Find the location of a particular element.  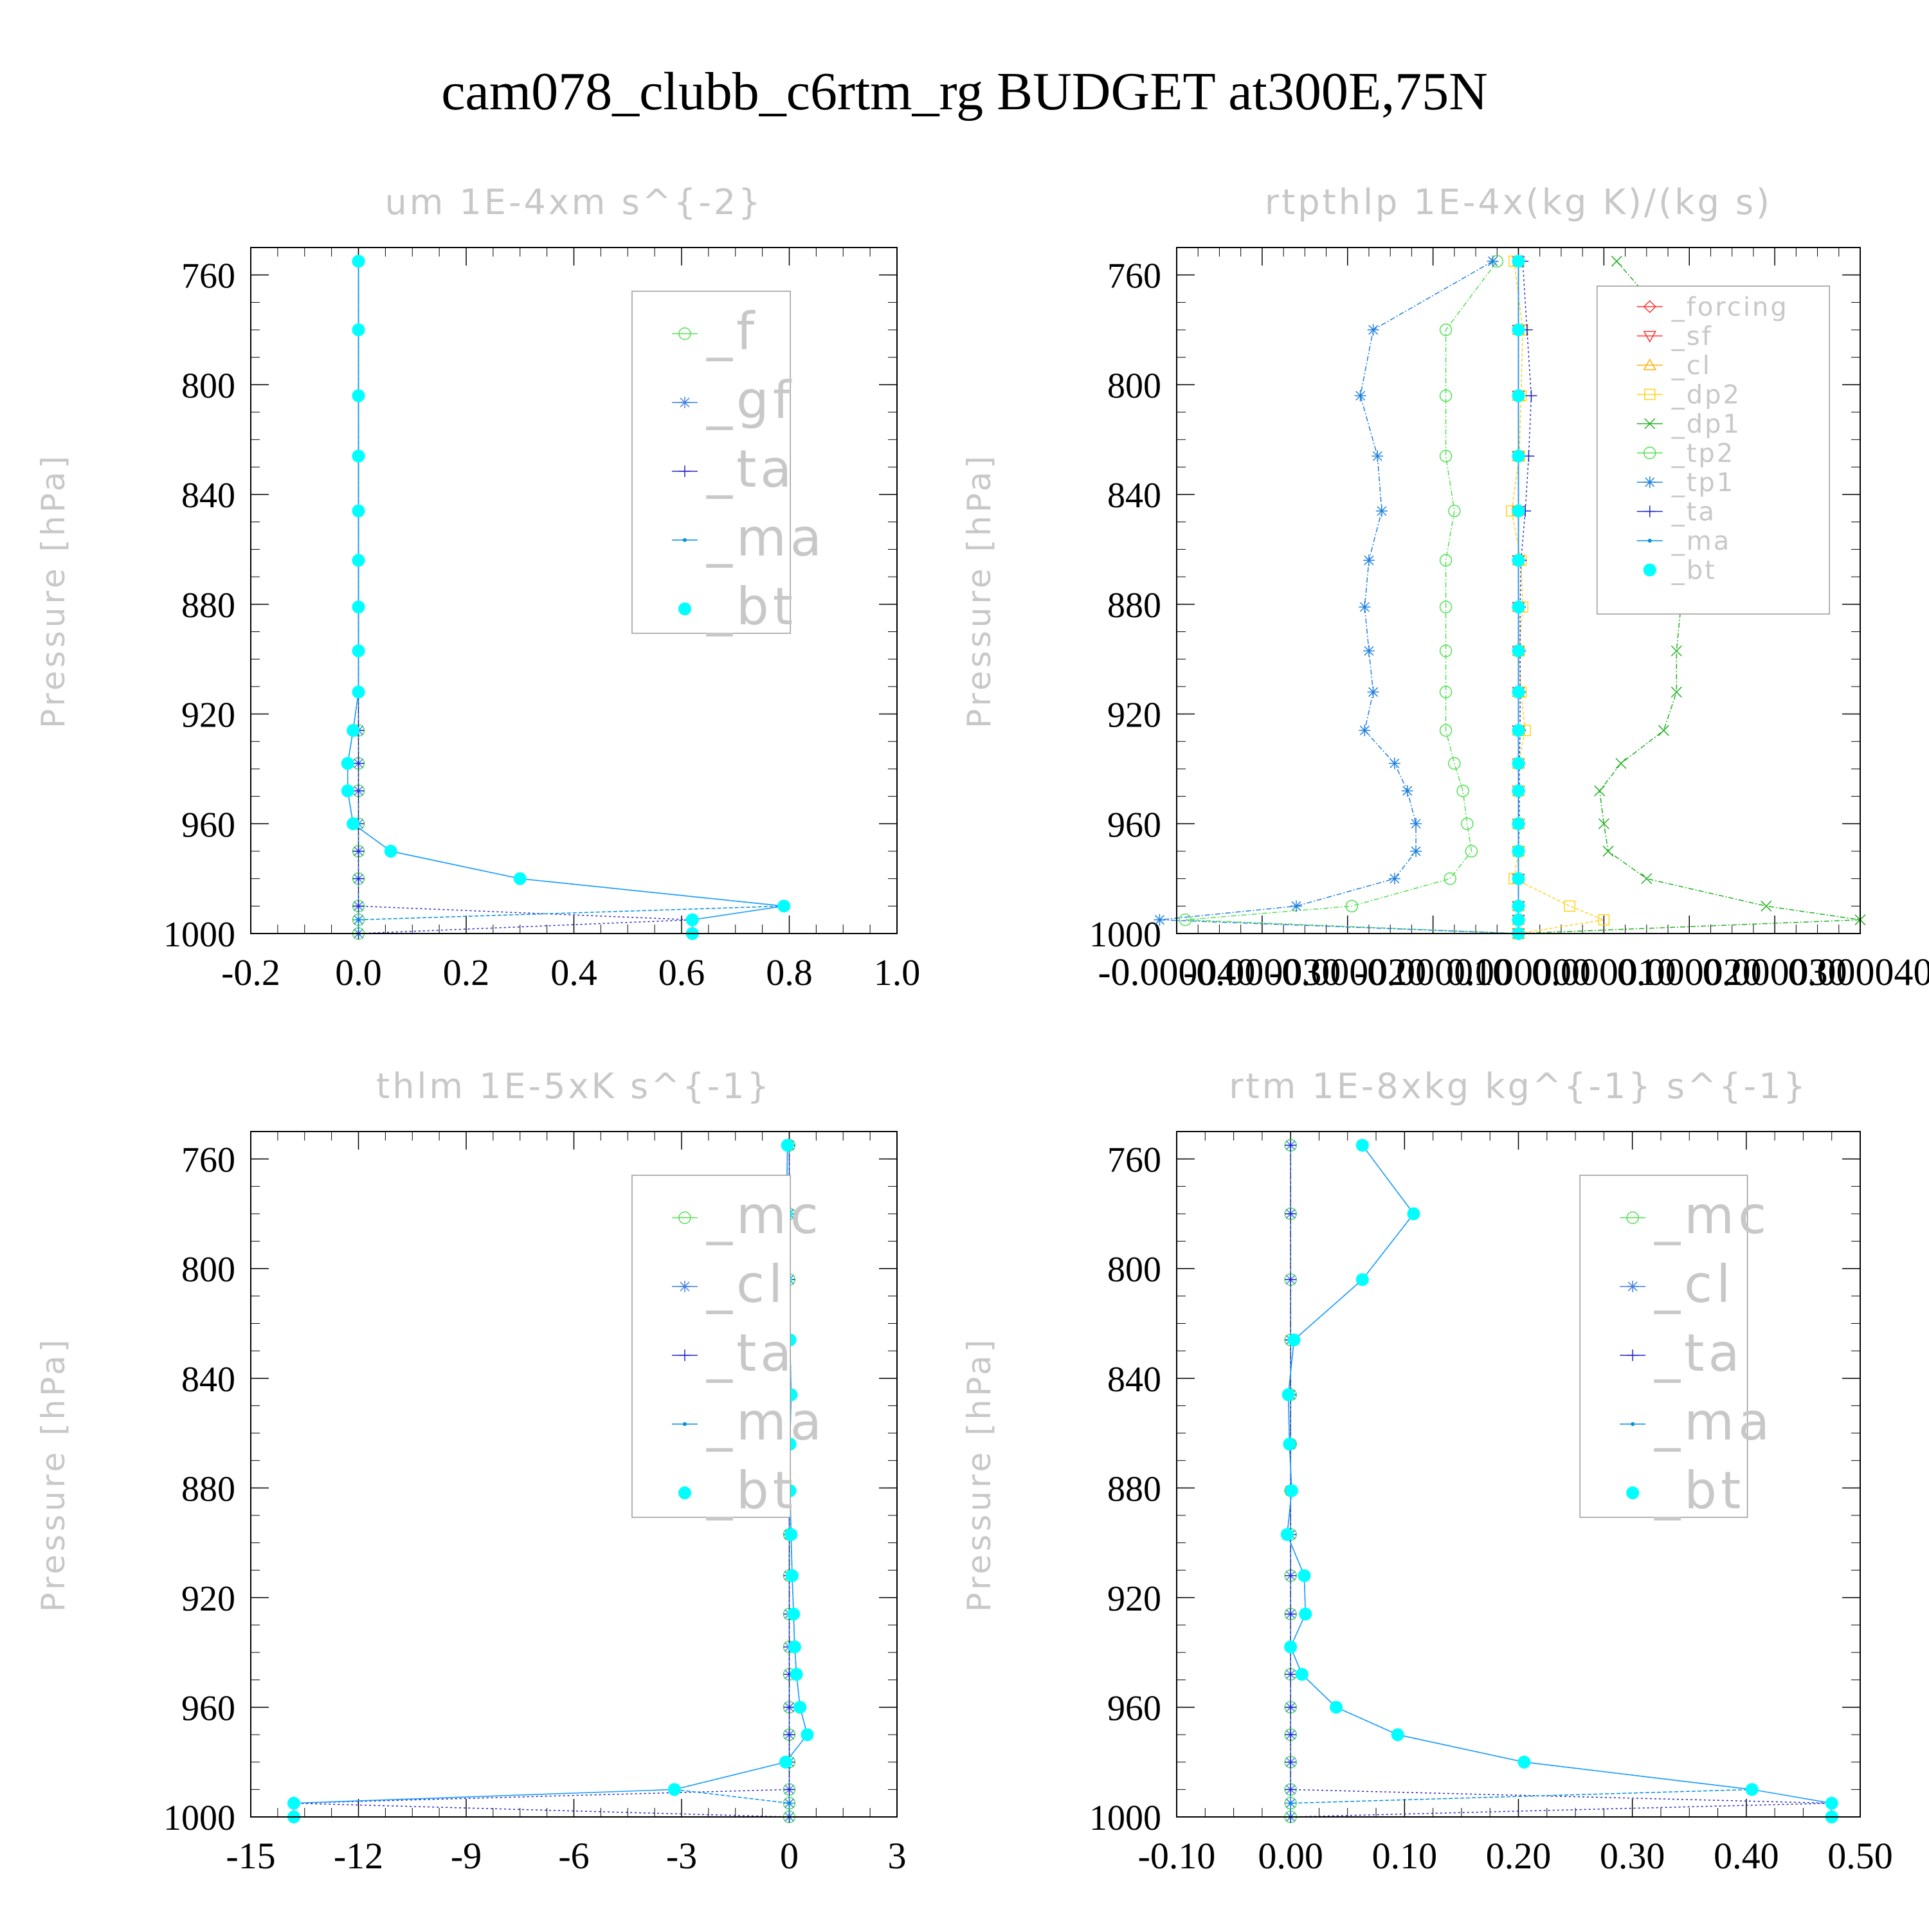

panel-title: um 1E-4xm s^{-2} is located at coordinates (574, 202).